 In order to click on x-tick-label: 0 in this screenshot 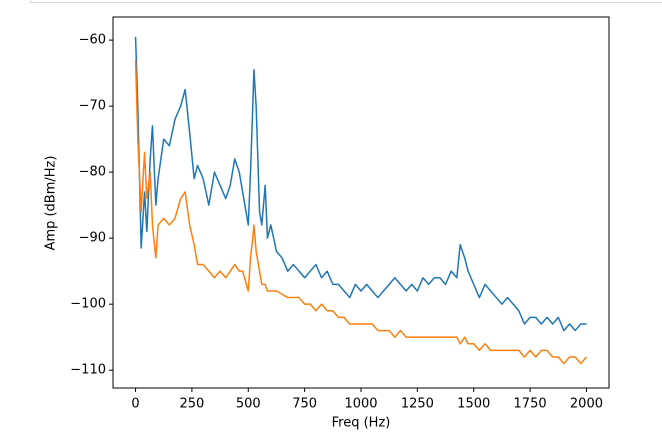, I will do `click(135, 404)`.